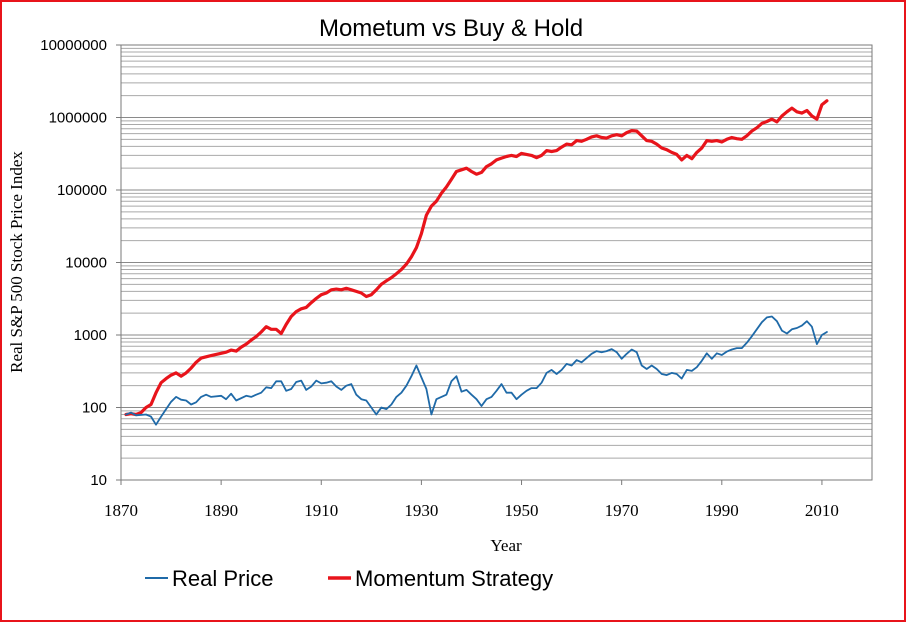 The height and width of the screenshot is (622, 906). I want to click on legend-label-real-price: Real Price, so click(222, 578).